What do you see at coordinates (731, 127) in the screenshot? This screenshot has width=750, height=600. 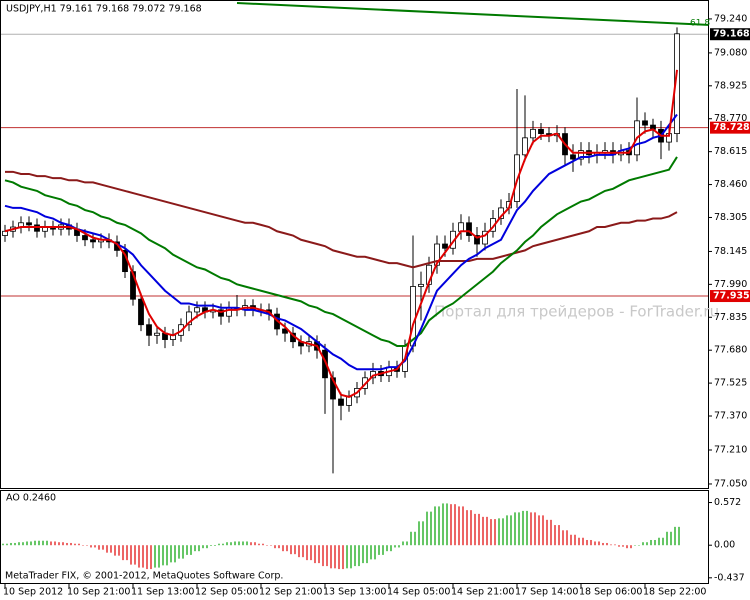 I see `price-marker-label: 78.728` at bounding box center [731, 127].